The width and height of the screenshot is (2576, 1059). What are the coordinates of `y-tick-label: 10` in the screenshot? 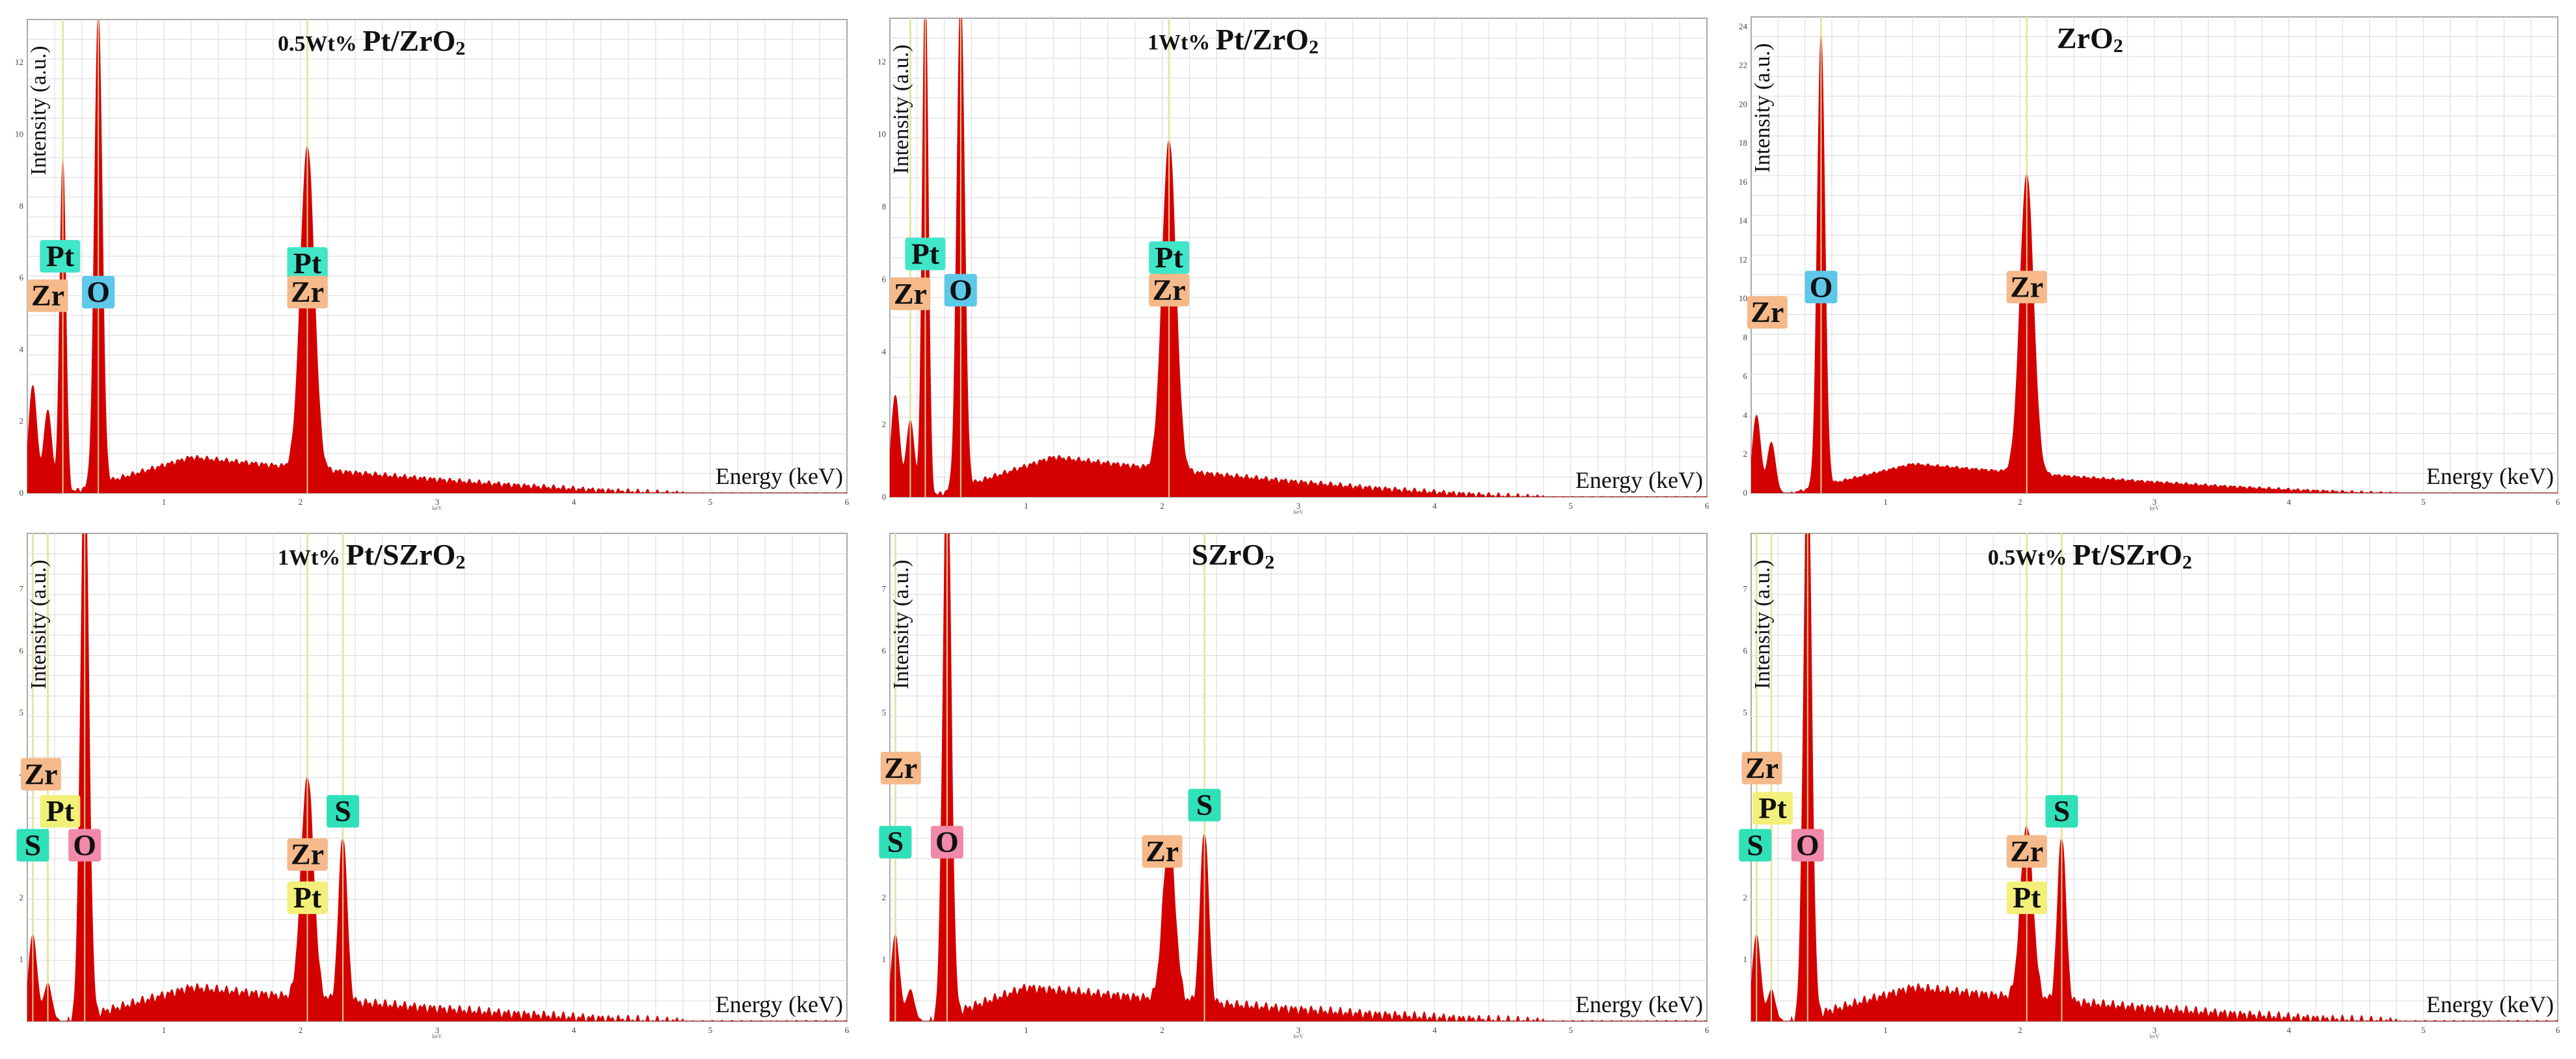 It's located at (882, 134).